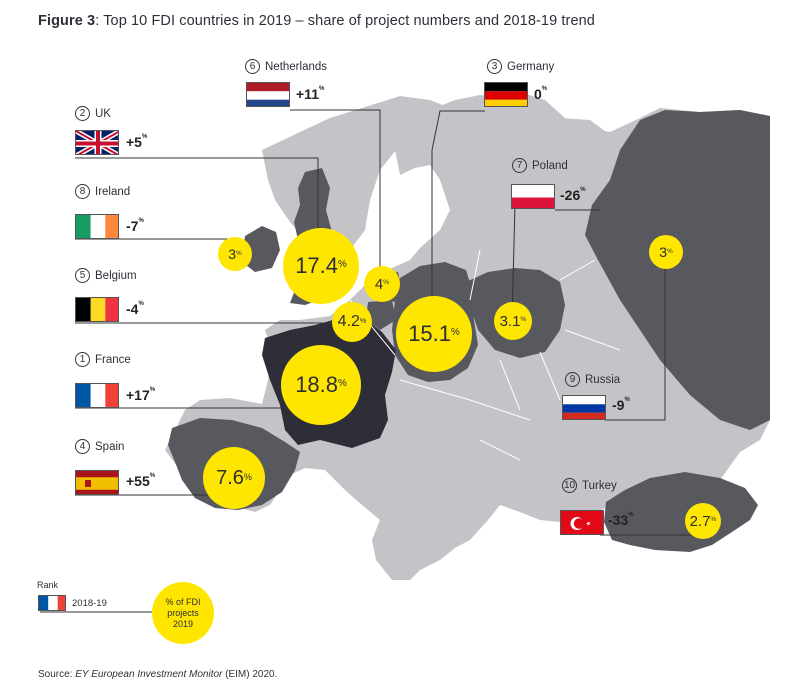  What do you see at coordinates (102, 191) in the screenshot?
I see `label-ireland: 8 Ireland` at bounding box center [102, 191].